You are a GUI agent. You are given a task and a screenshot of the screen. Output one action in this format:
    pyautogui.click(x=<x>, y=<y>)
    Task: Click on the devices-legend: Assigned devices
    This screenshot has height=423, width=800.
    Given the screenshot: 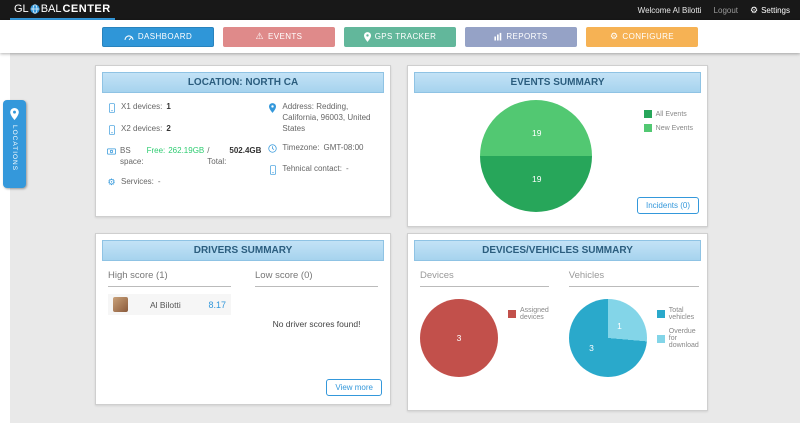 What is the action you would take?
    pyautogui.click(x=528, y=342)
    